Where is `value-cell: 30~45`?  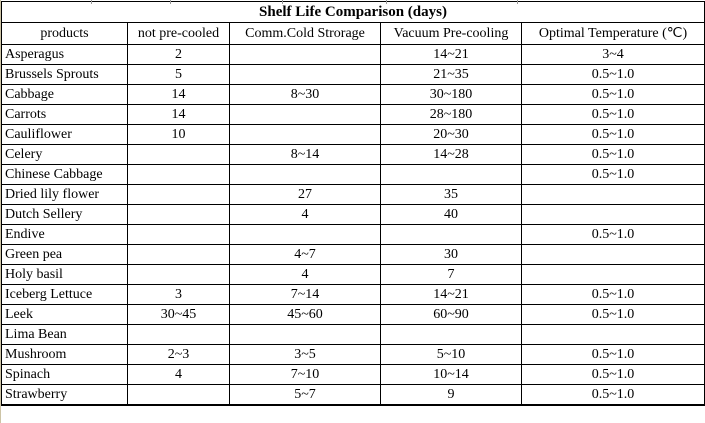 value-cell: 30~45 is located at coordinates (178, 314).